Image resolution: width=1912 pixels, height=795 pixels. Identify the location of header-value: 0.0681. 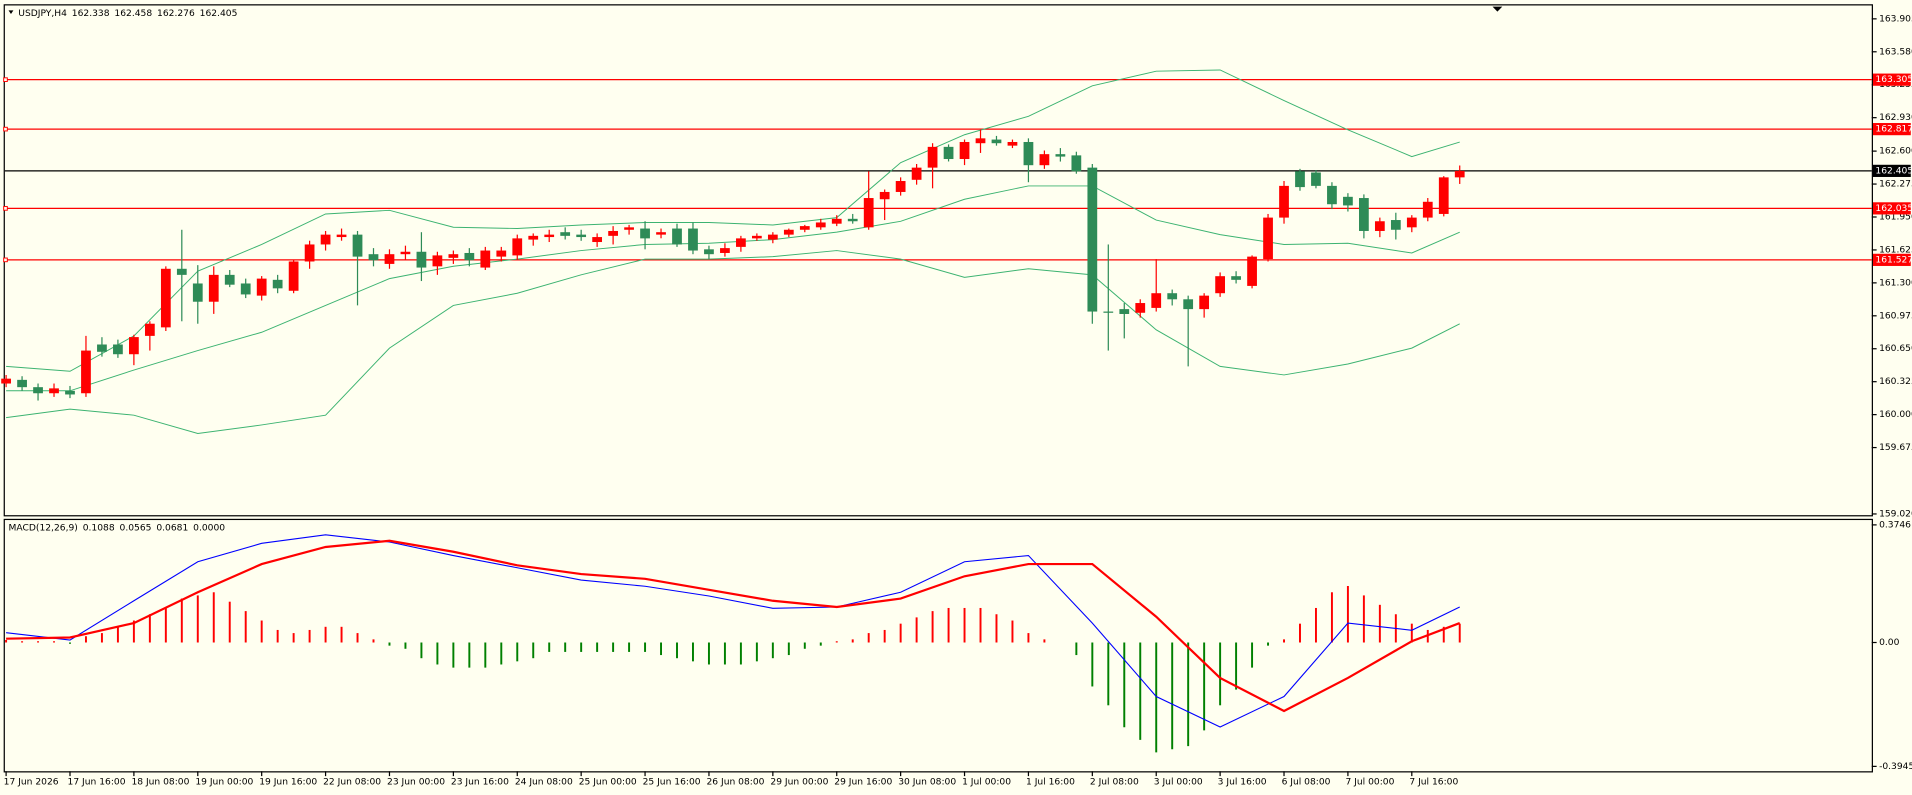
(172, 528).